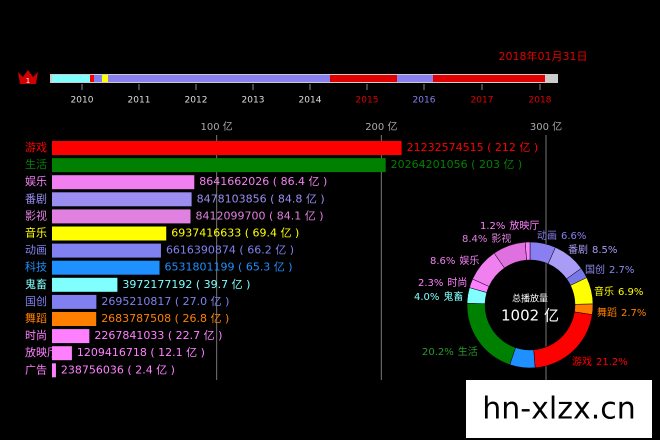 The image size is (660, 440). What do you see at coordinates (630, 292) in the screenshot?
I see `slice-label-part: 6.9%` at bounding box center [630, 292].